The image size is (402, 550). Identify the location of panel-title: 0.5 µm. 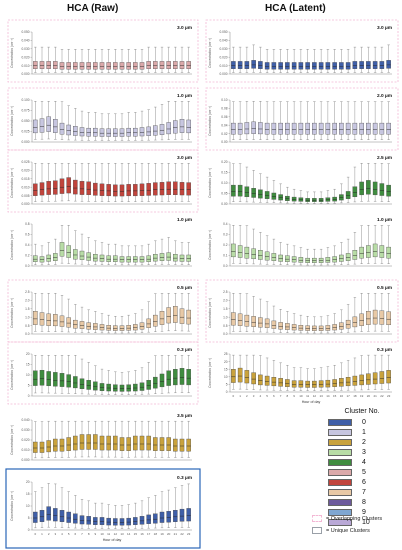
(384, 288).